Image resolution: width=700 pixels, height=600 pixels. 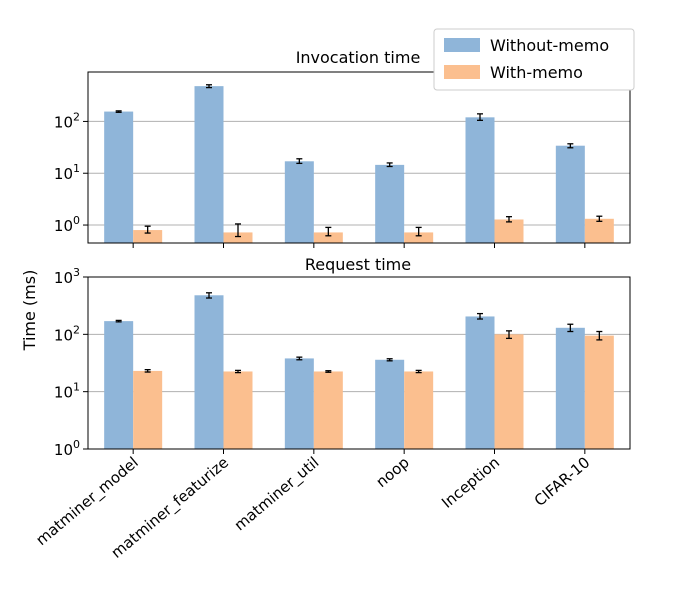 I want to click on legend-swatch-without-memo, so click(x=462, y=45).